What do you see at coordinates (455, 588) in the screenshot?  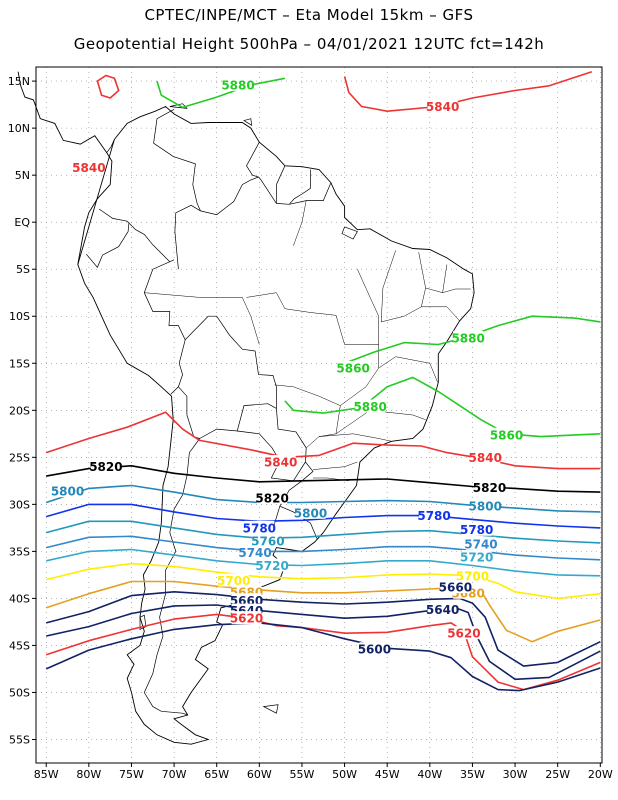 I see `contour-label: 5660` at bounding box center [455, 588].